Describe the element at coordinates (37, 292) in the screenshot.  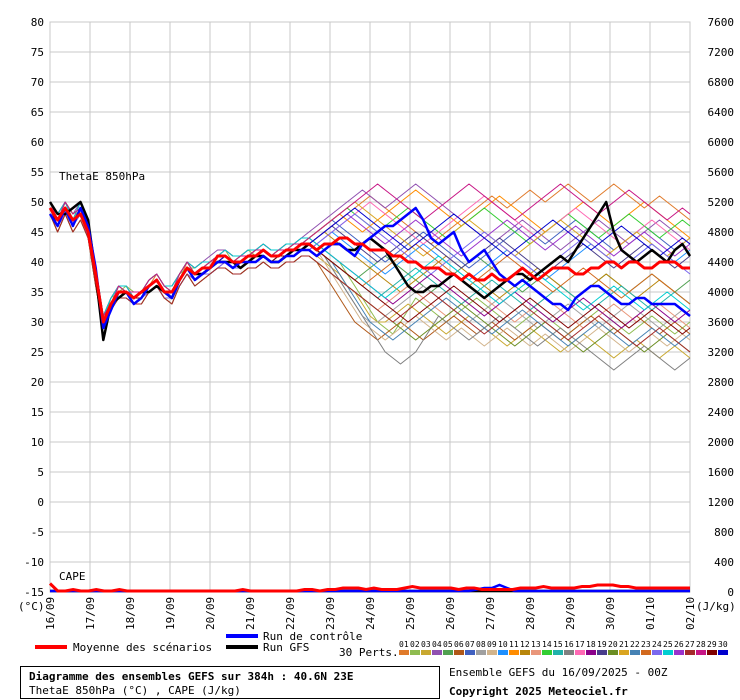
I see `left-tick-label: 35` at that location.